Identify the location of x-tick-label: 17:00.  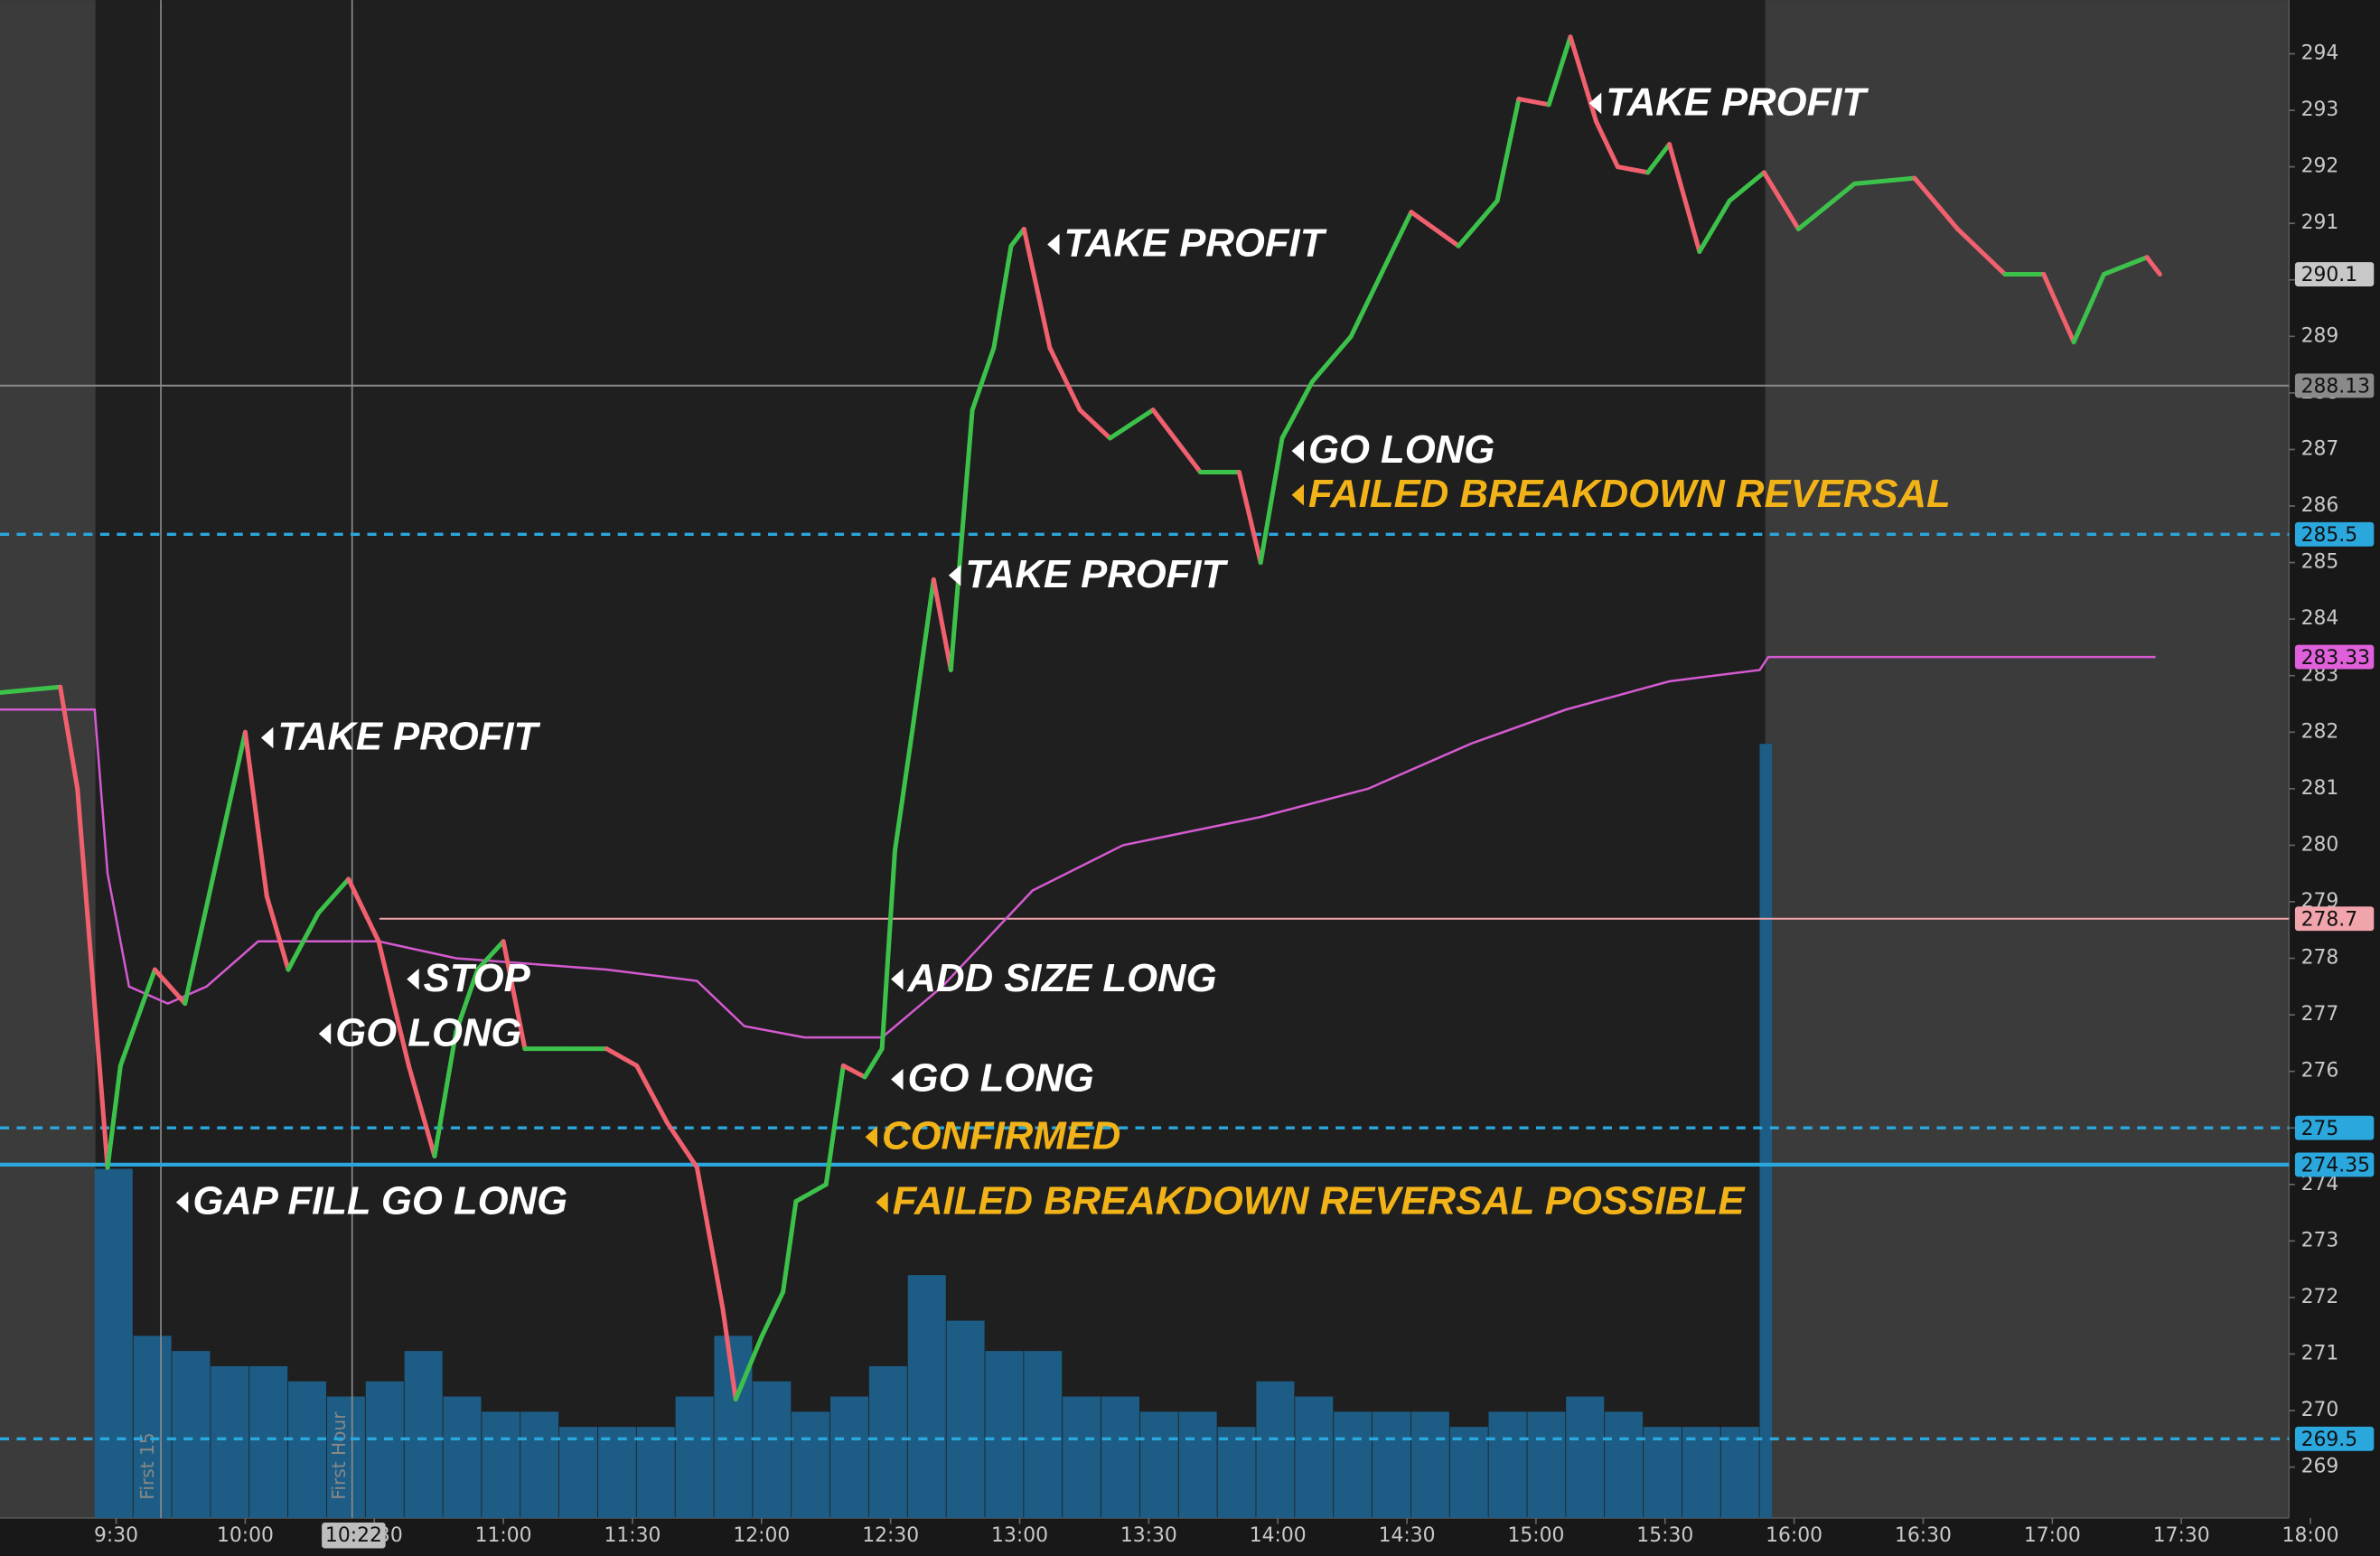
(2052, 1535).